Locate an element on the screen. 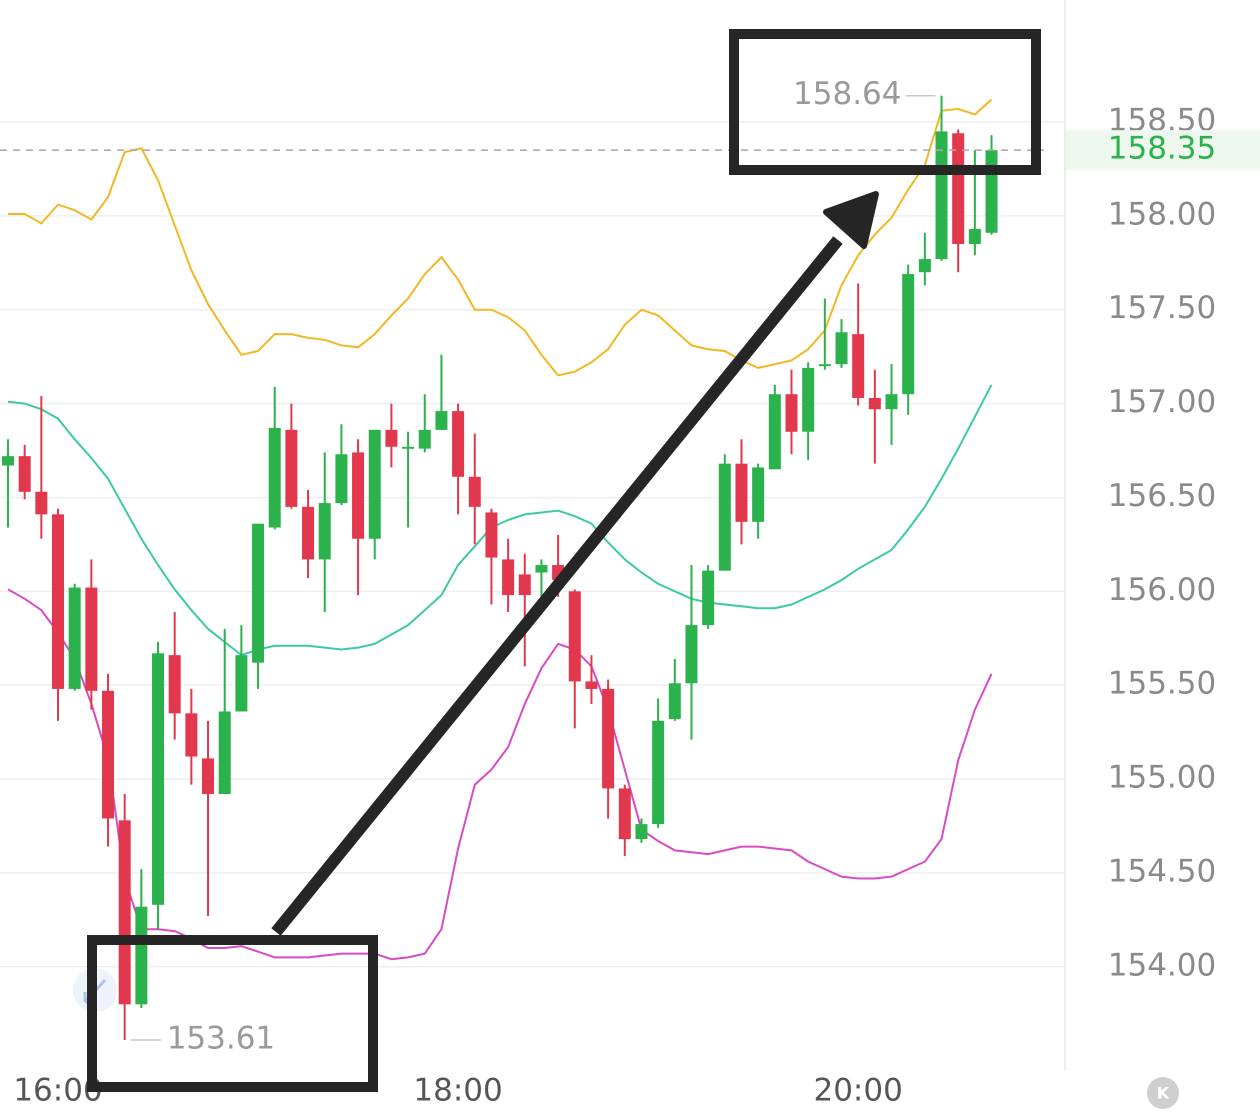 Image resolution: width=1260 pixels, height=1120 pixels. last-price-label: 158.35 is located at coordinates (1162, 149).